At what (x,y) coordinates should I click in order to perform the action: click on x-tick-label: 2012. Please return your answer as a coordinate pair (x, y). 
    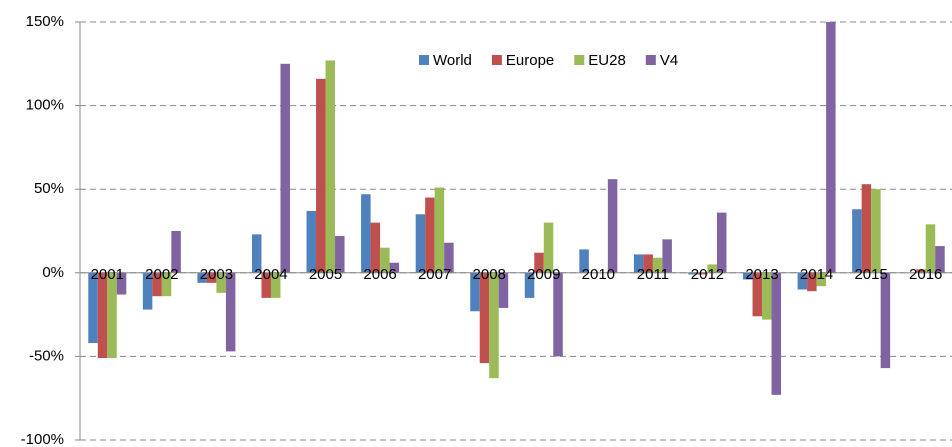
    Looking at the image, I should click on (707, 274).